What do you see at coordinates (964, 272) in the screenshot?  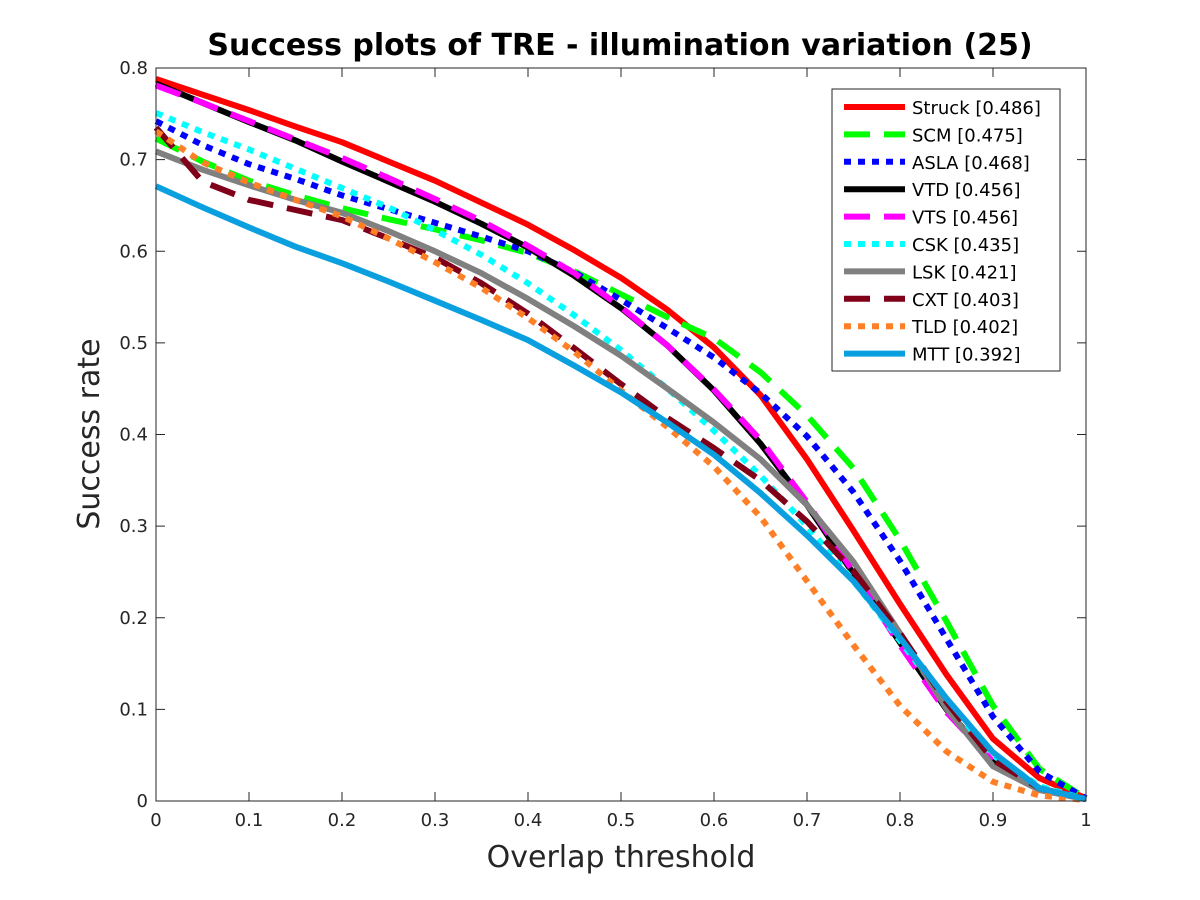 I see `legend-label-6: LSK [0.421]` at bounding box center [964, 272].